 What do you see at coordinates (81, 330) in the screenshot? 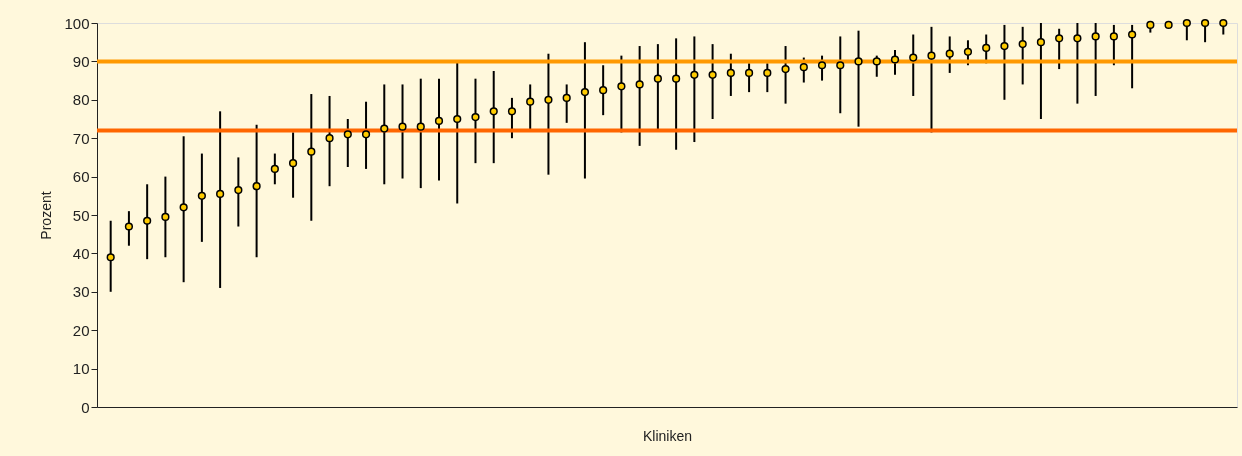
I see `y-tick-label: 20` at bounding box center [81, 330].